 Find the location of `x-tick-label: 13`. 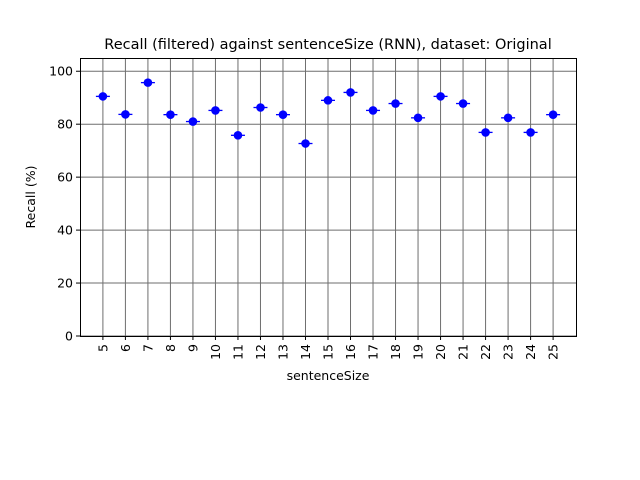

x-tick-label: 13 is located at coordinates (282, 352).